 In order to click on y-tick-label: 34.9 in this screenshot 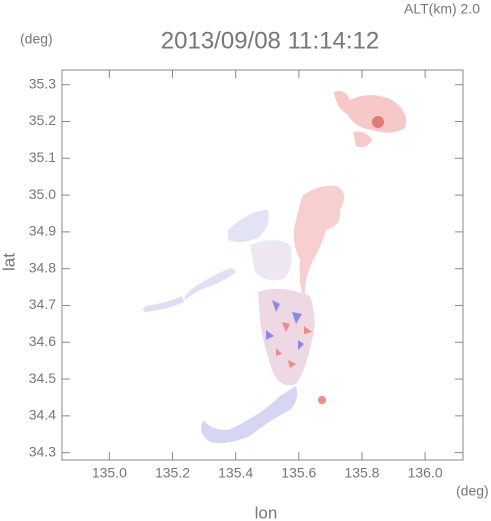, I will do `click(42, 231)`.